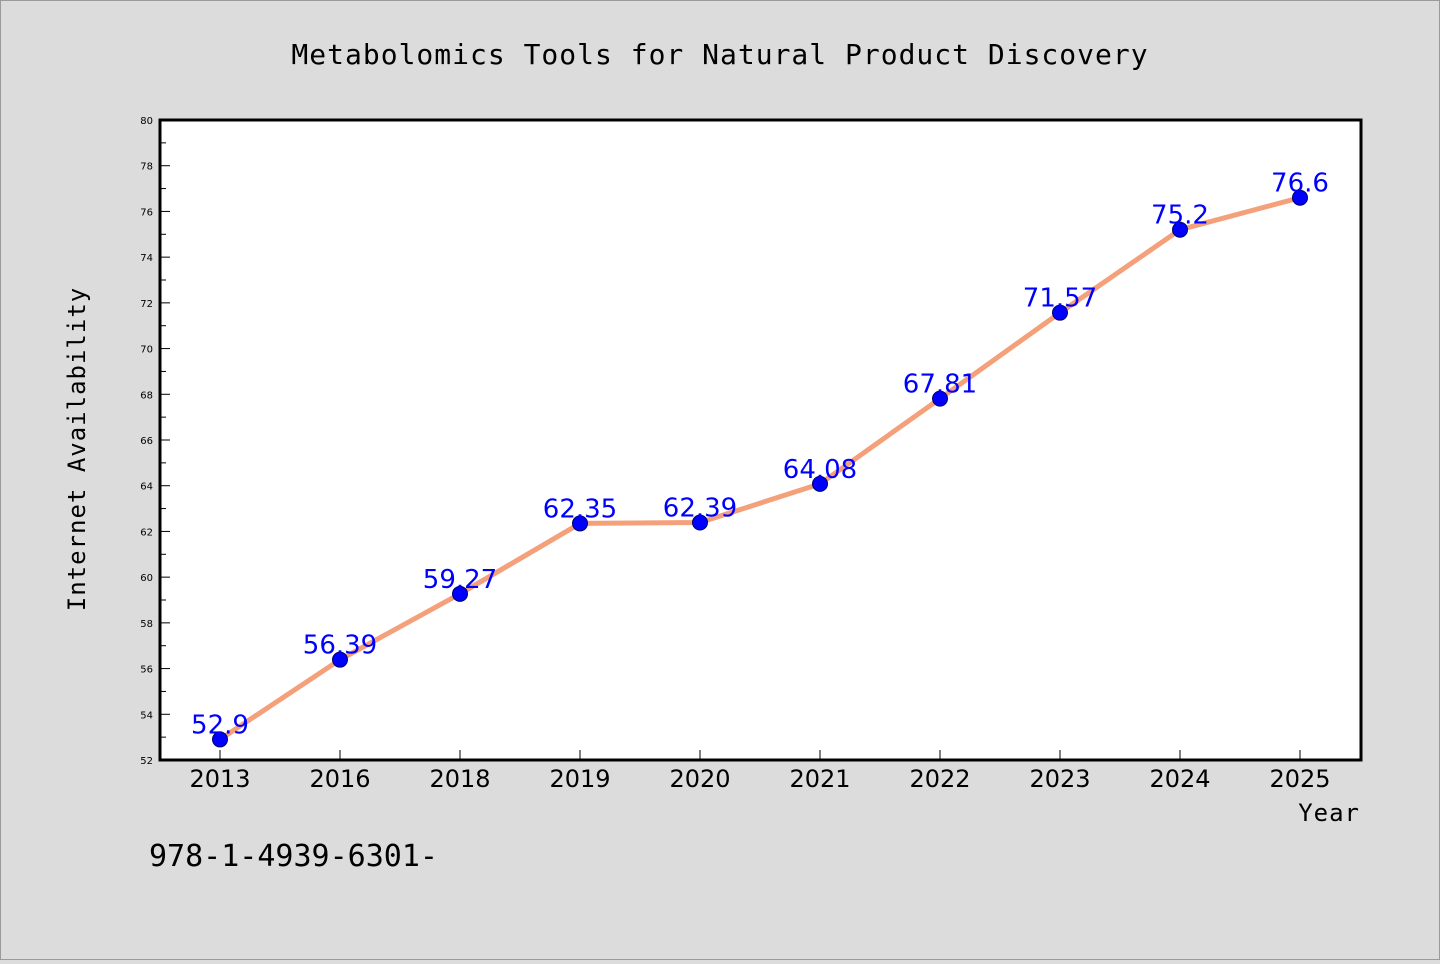 The image size is (1440, 964). What do you see at coordinates (460, 580) in the screenshot?
I see `data-label: 59.27` at bounding box center [460, 580].